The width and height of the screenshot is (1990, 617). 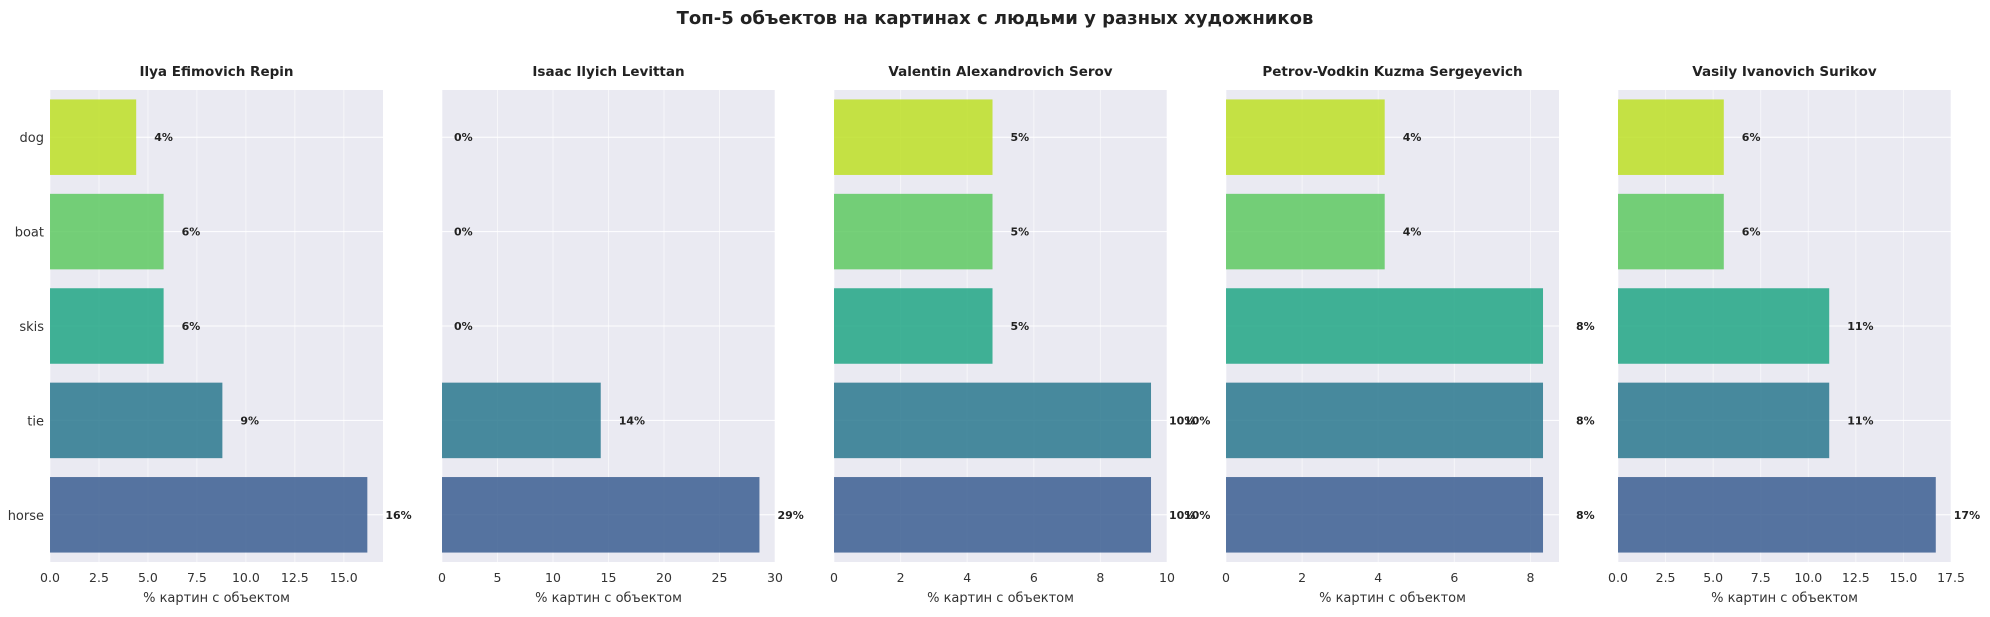 I want to click on value-label: 9%, so click(x=249, y=420).